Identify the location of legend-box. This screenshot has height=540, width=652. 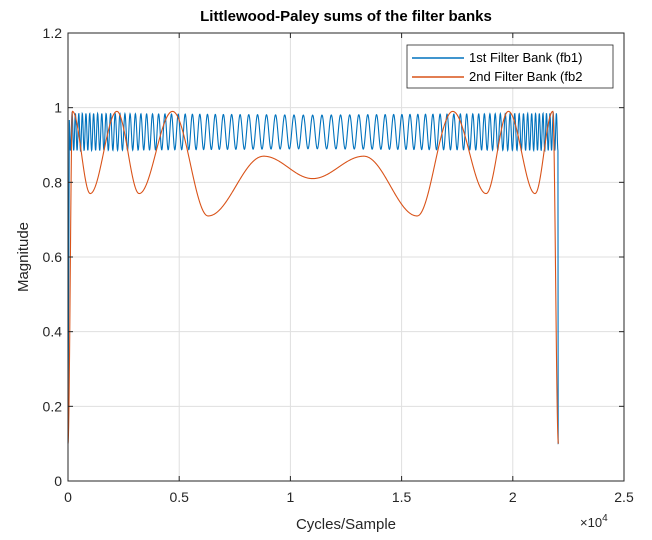
(510, 66).